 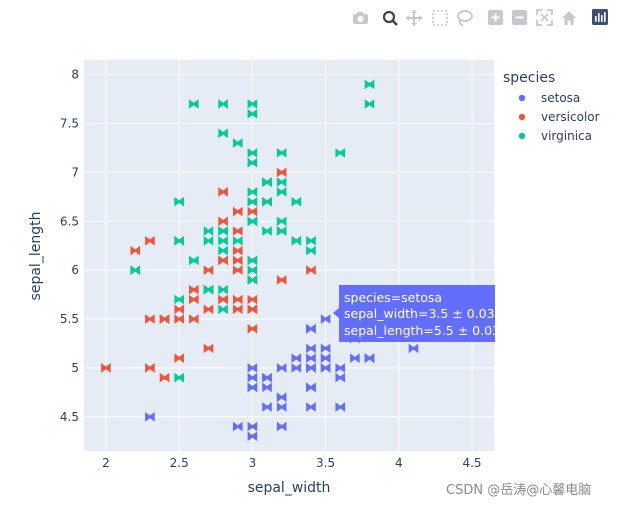 What do you see at coordinates (519, 17) in the screenshot?
I see `zoom-out-icon` at bounding box center [519, 17].